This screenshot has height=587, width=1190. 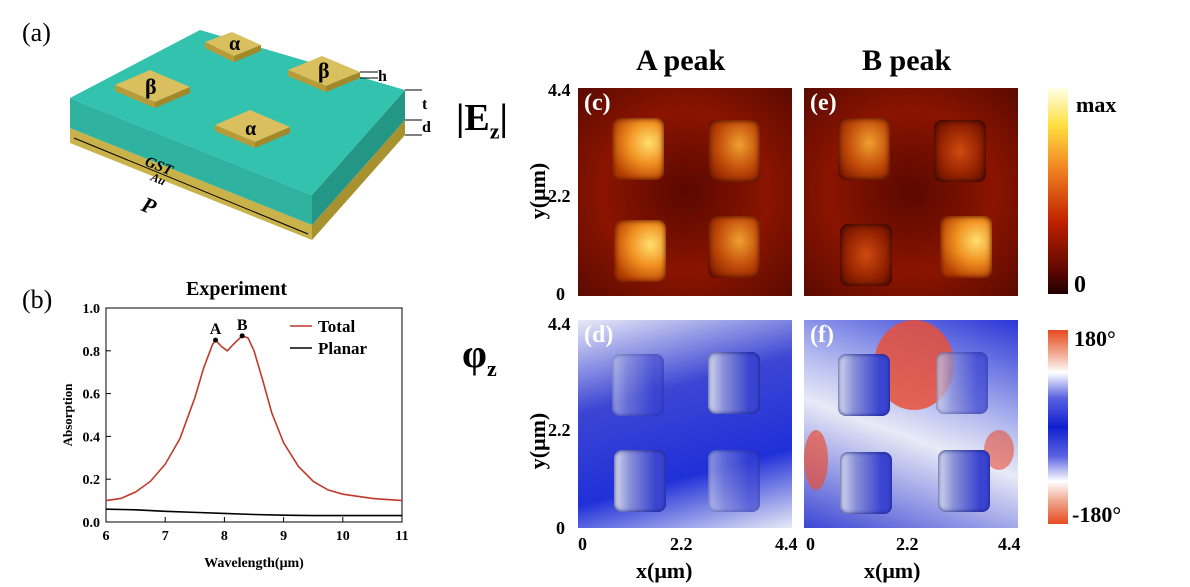 I want to click on y-tick-label: 0.0, so click(x=92, y=523).